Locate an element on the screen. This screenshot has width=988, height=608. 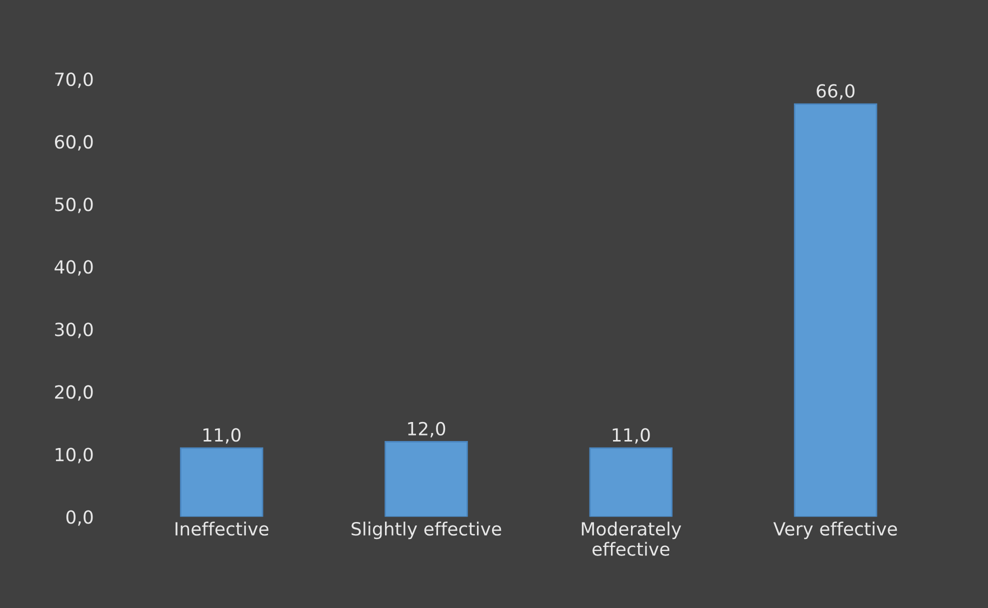
x-tick-label: Very effective is located at coordinates (835, 531).